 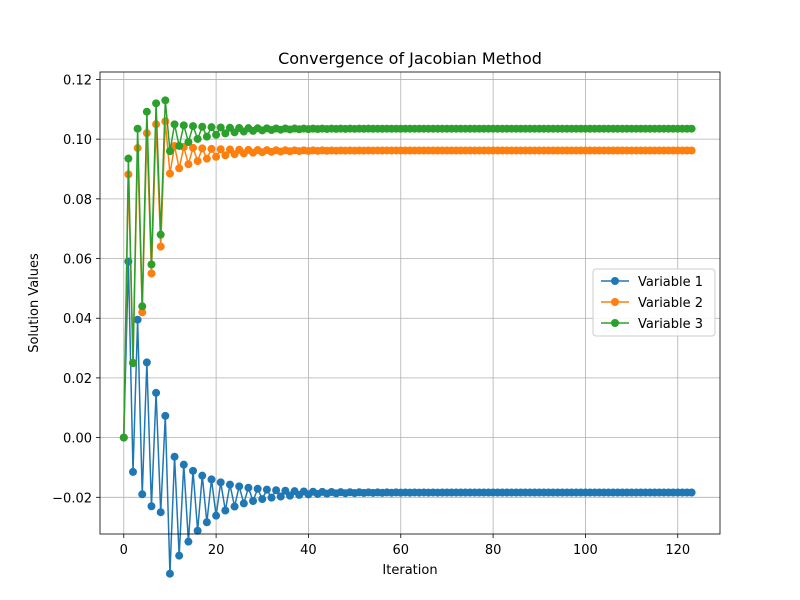 I want to click on y-axis-label: Solution Values, so click(x=34, y=303).